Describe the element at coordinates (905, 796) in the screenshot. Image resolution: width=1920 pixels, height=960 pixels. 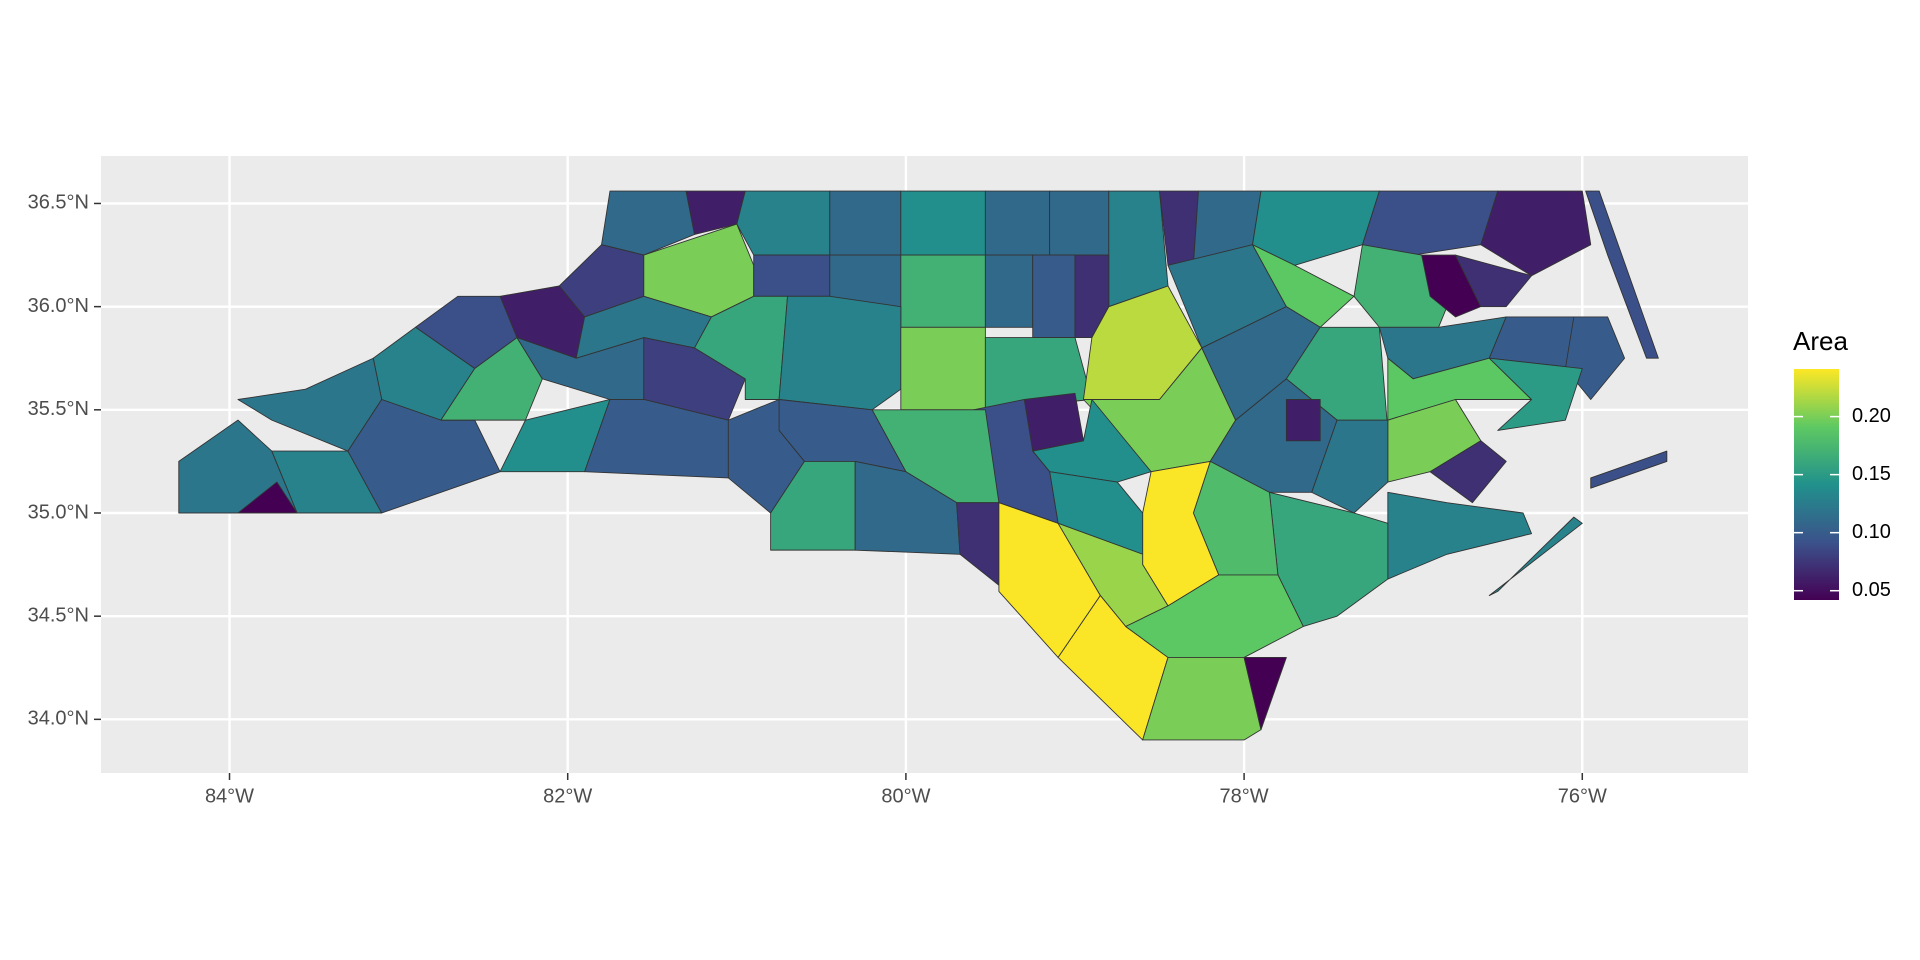
I see `x-tick-label: 80°W` at that location.